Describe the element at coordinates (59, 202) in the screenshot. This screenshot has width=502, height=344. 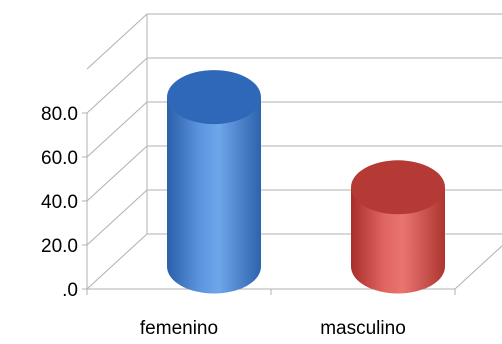
I see `y-tick-label: 40.0` at that location.